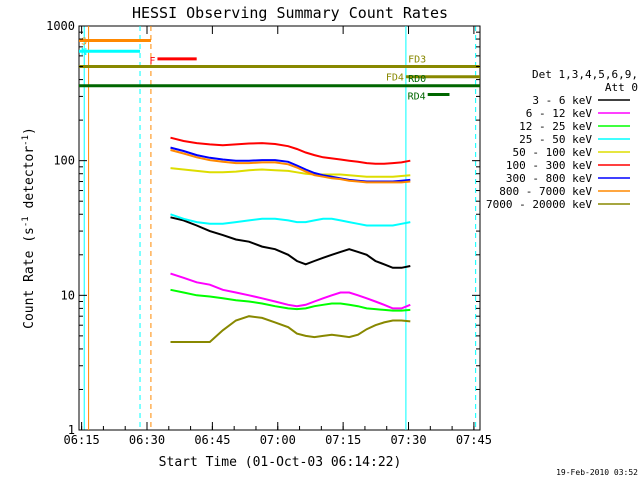  Describe the element at coordinates (597, 472) in the screenshot. I see `timestamp: 19-Feb-2010 03:52` at that location.